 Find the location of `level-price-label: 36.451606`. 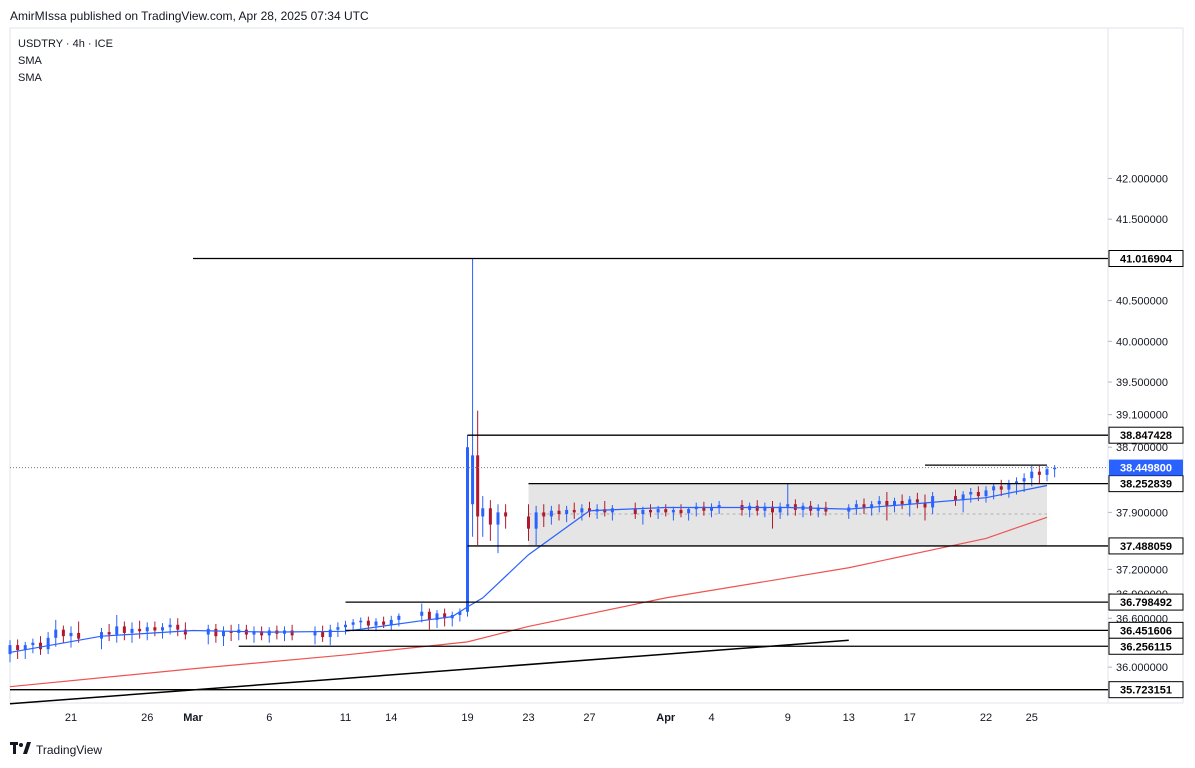

level-price-label: 36.451606 is located at coordinates (1146, 631).